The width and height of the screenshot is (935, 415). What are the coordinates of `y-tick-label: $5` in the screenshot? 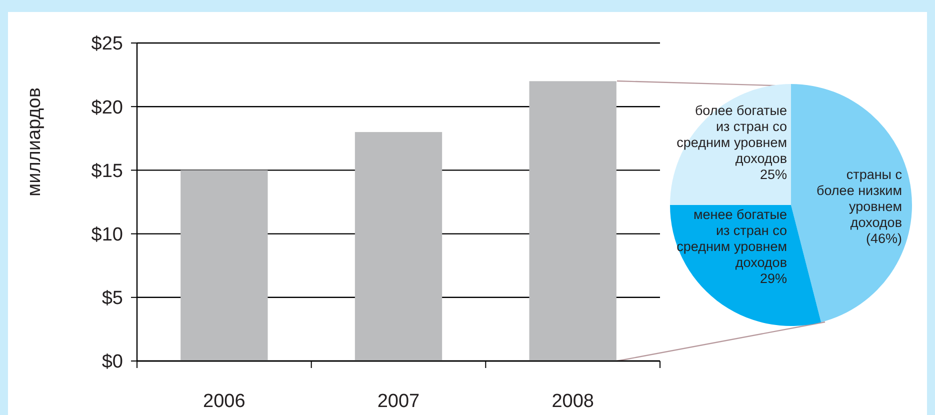 It's located at (112, 299).